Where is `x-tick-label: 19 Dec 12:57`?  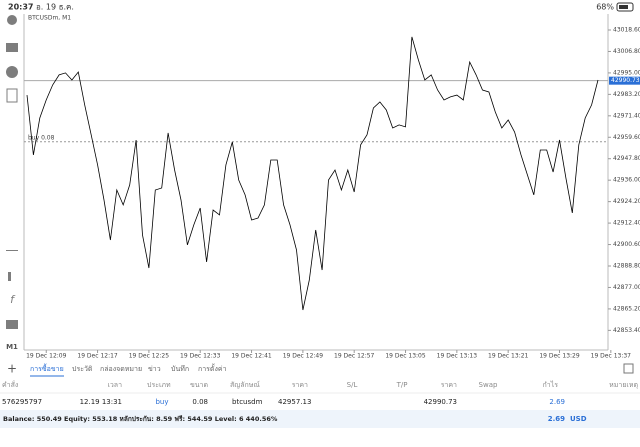
x-tick-label: 19 Dec 12:57 is located at coordinates (354, 356).